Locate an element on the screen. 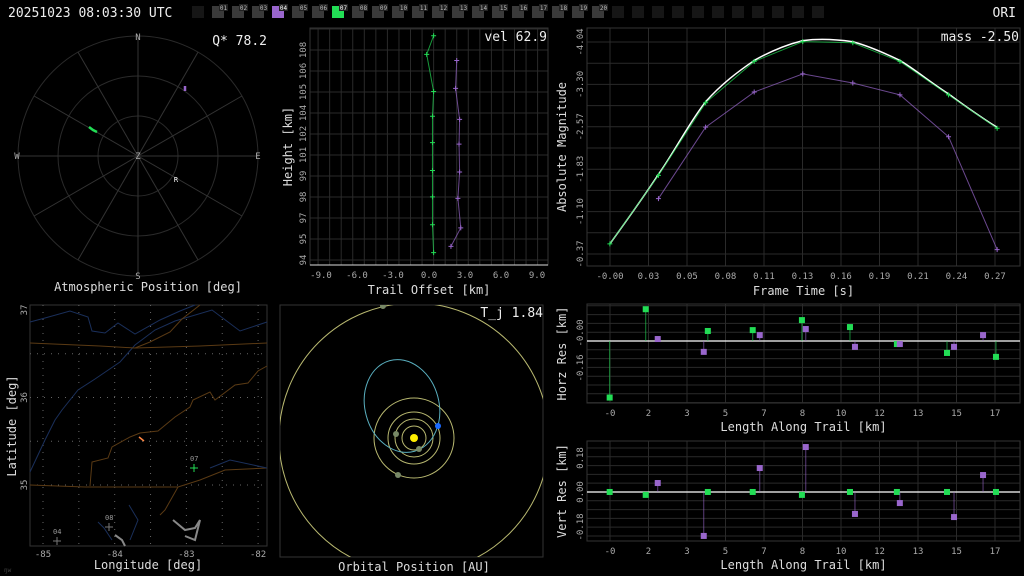  station-box-14: 14 is located at coordinates (480, 11).